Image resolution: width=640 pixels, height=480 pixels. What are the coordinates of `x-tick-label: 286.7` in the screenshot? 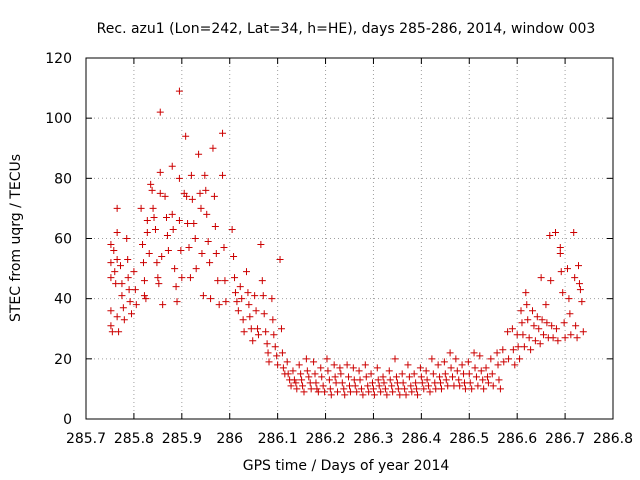 It's located at (565, 439).